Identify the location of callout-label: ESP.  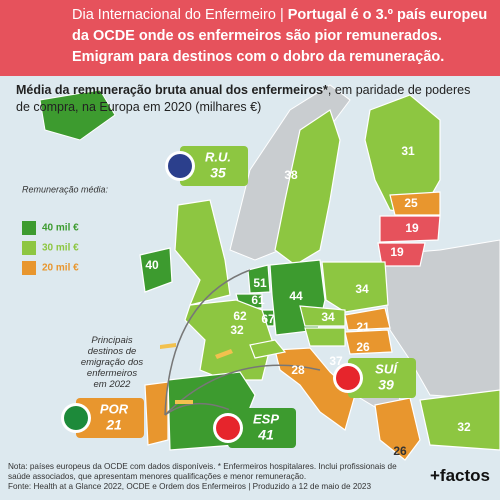
(266, 418).